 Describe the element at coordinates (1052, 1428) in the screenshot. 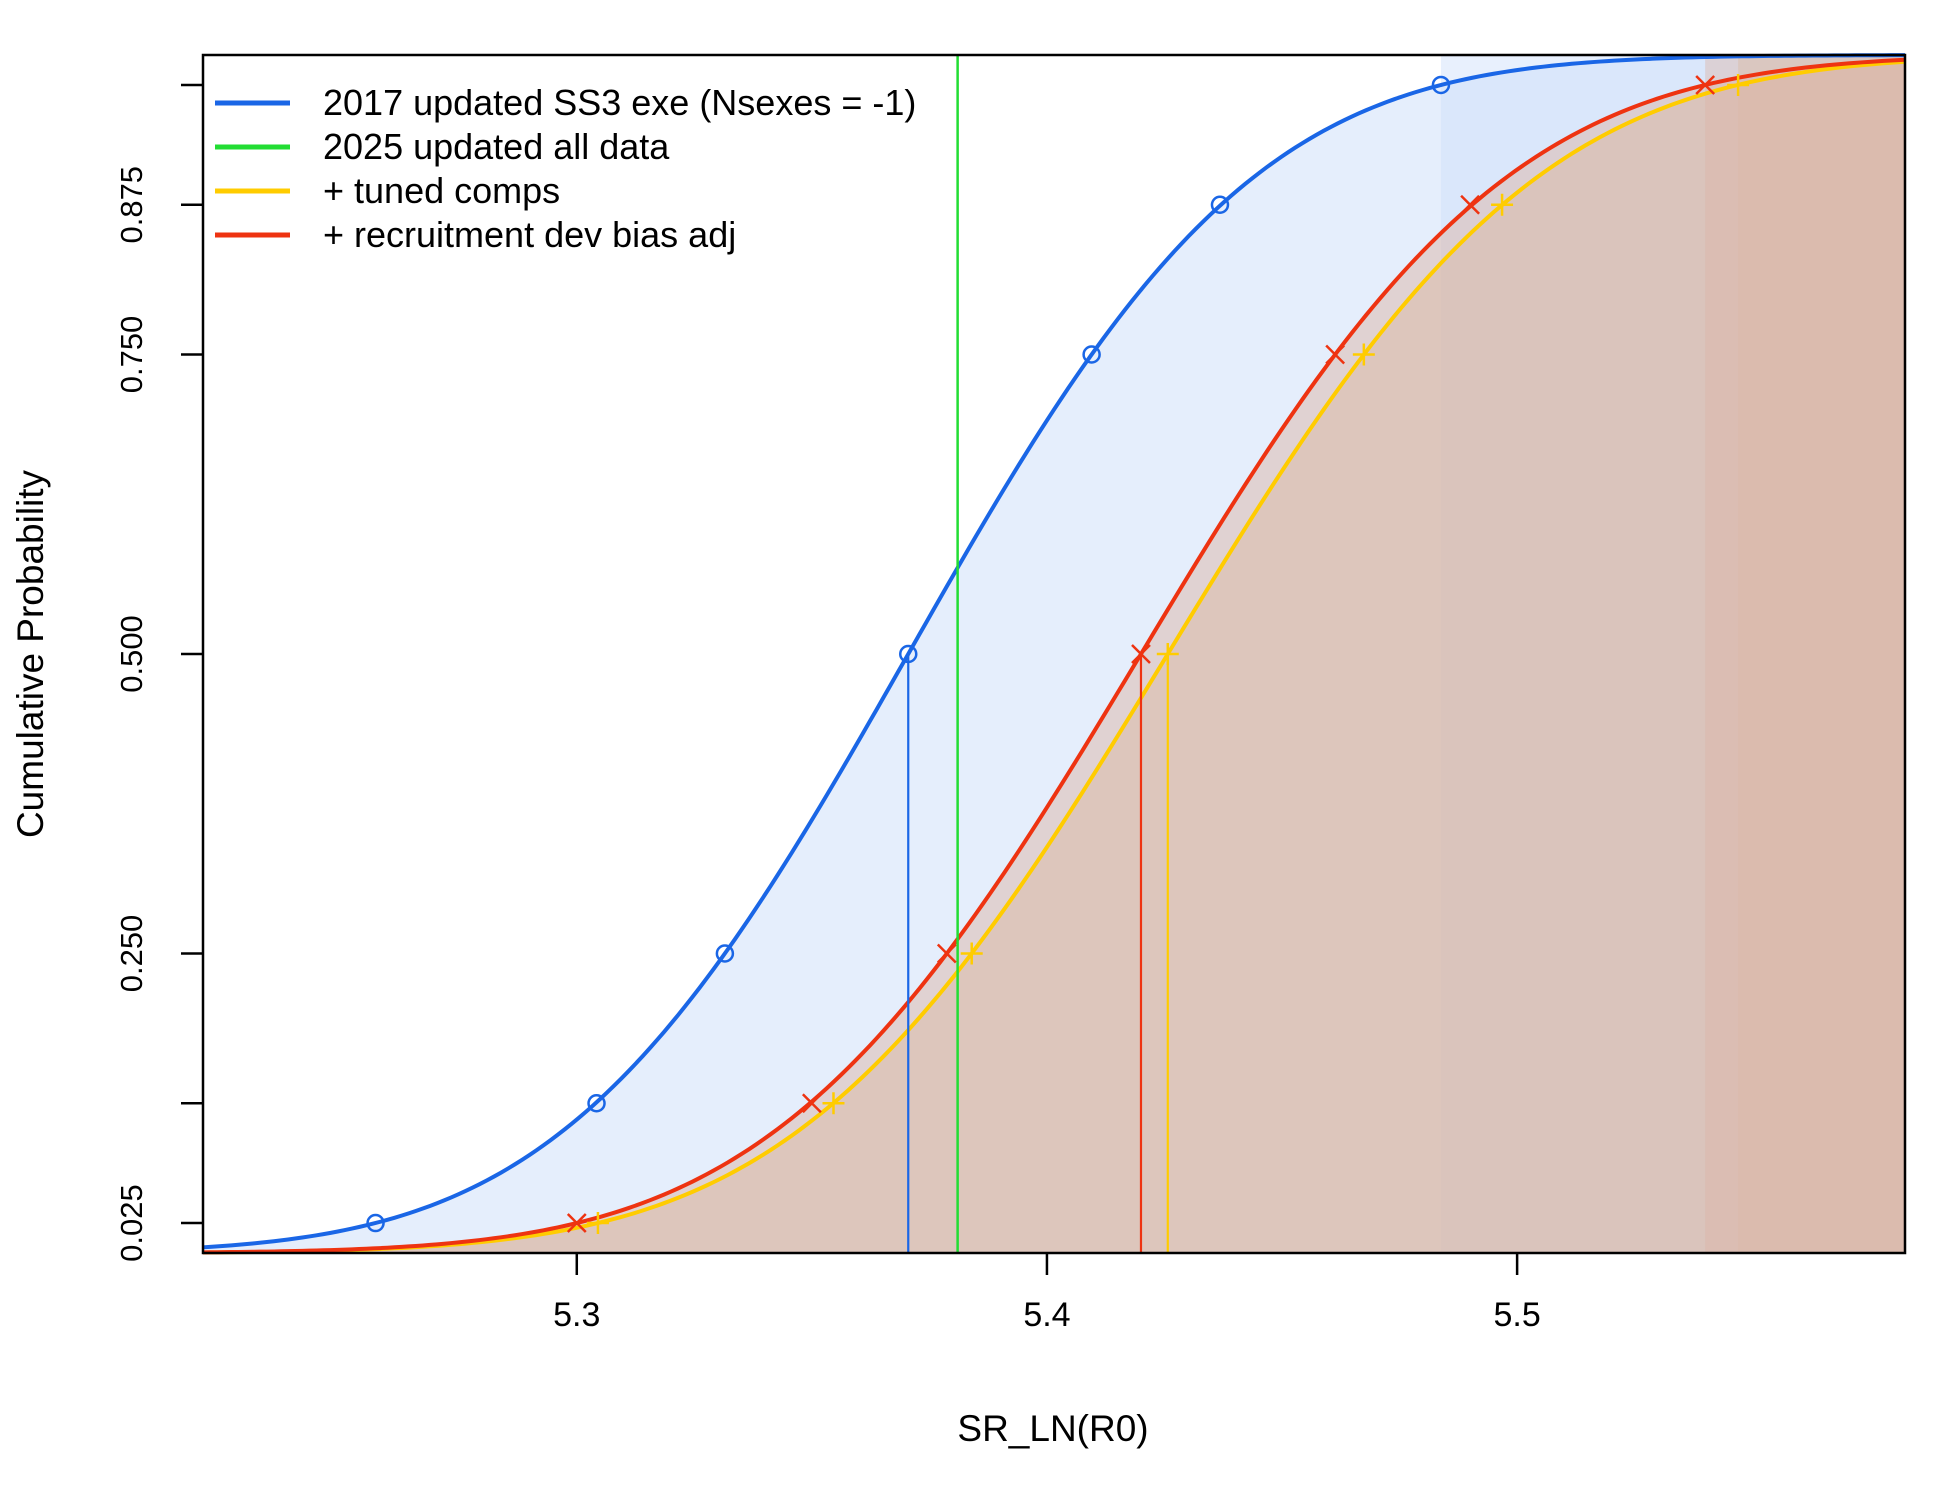

I see `x-axis-label: SR_LN(R0)` at that location.